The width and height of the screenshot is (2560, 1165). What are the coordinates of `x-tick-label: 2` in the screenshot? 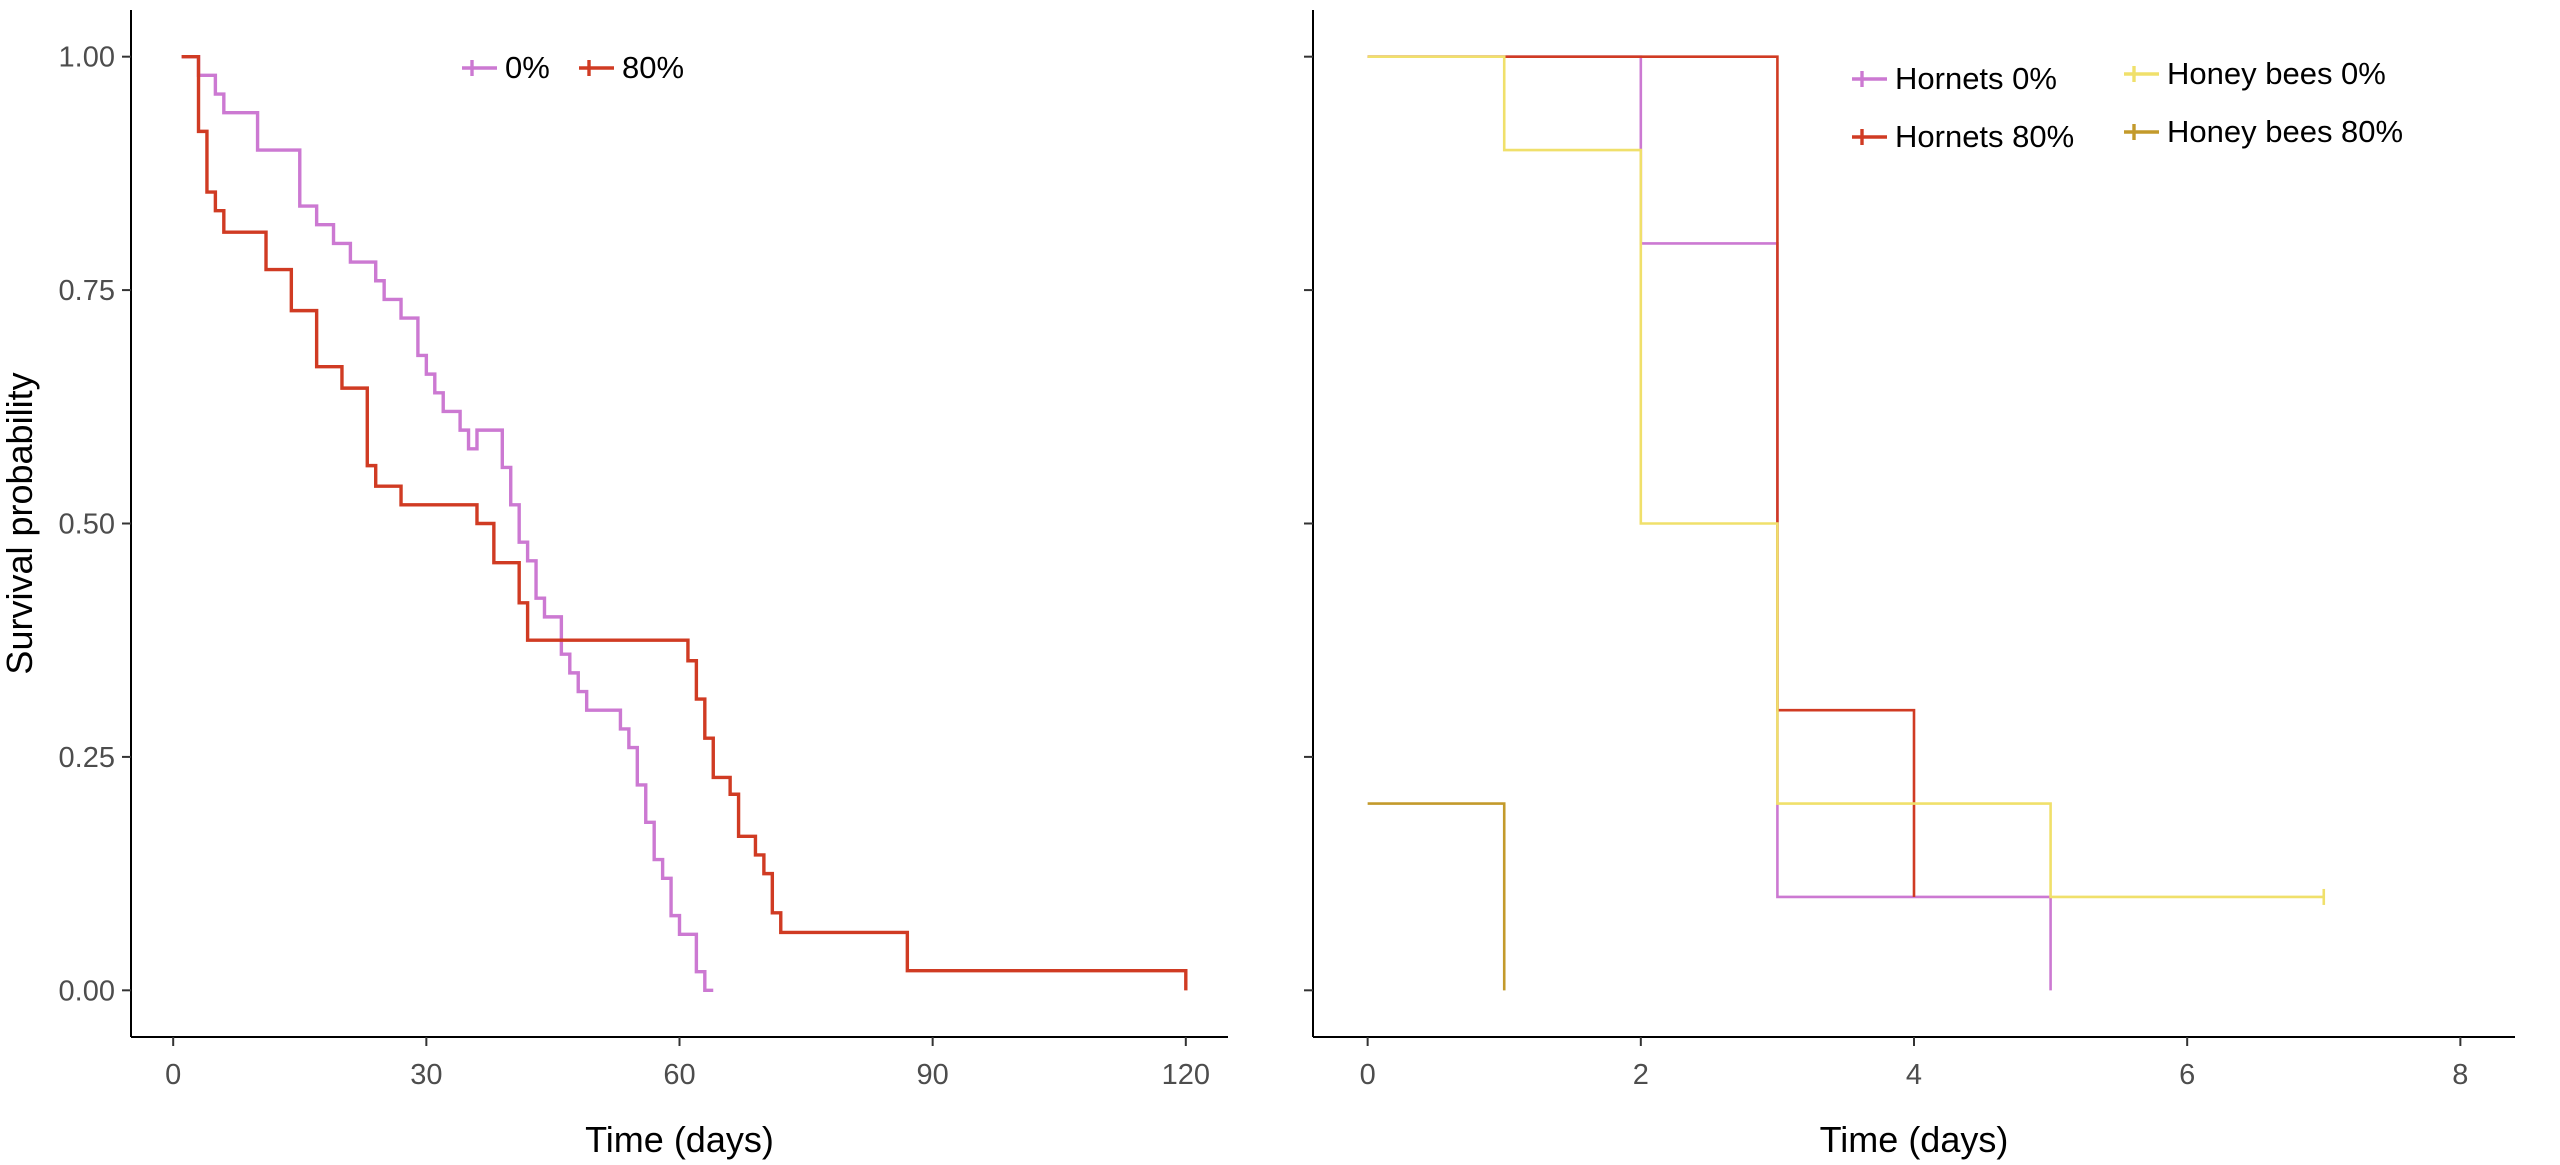 It's located at (1641, 1075).